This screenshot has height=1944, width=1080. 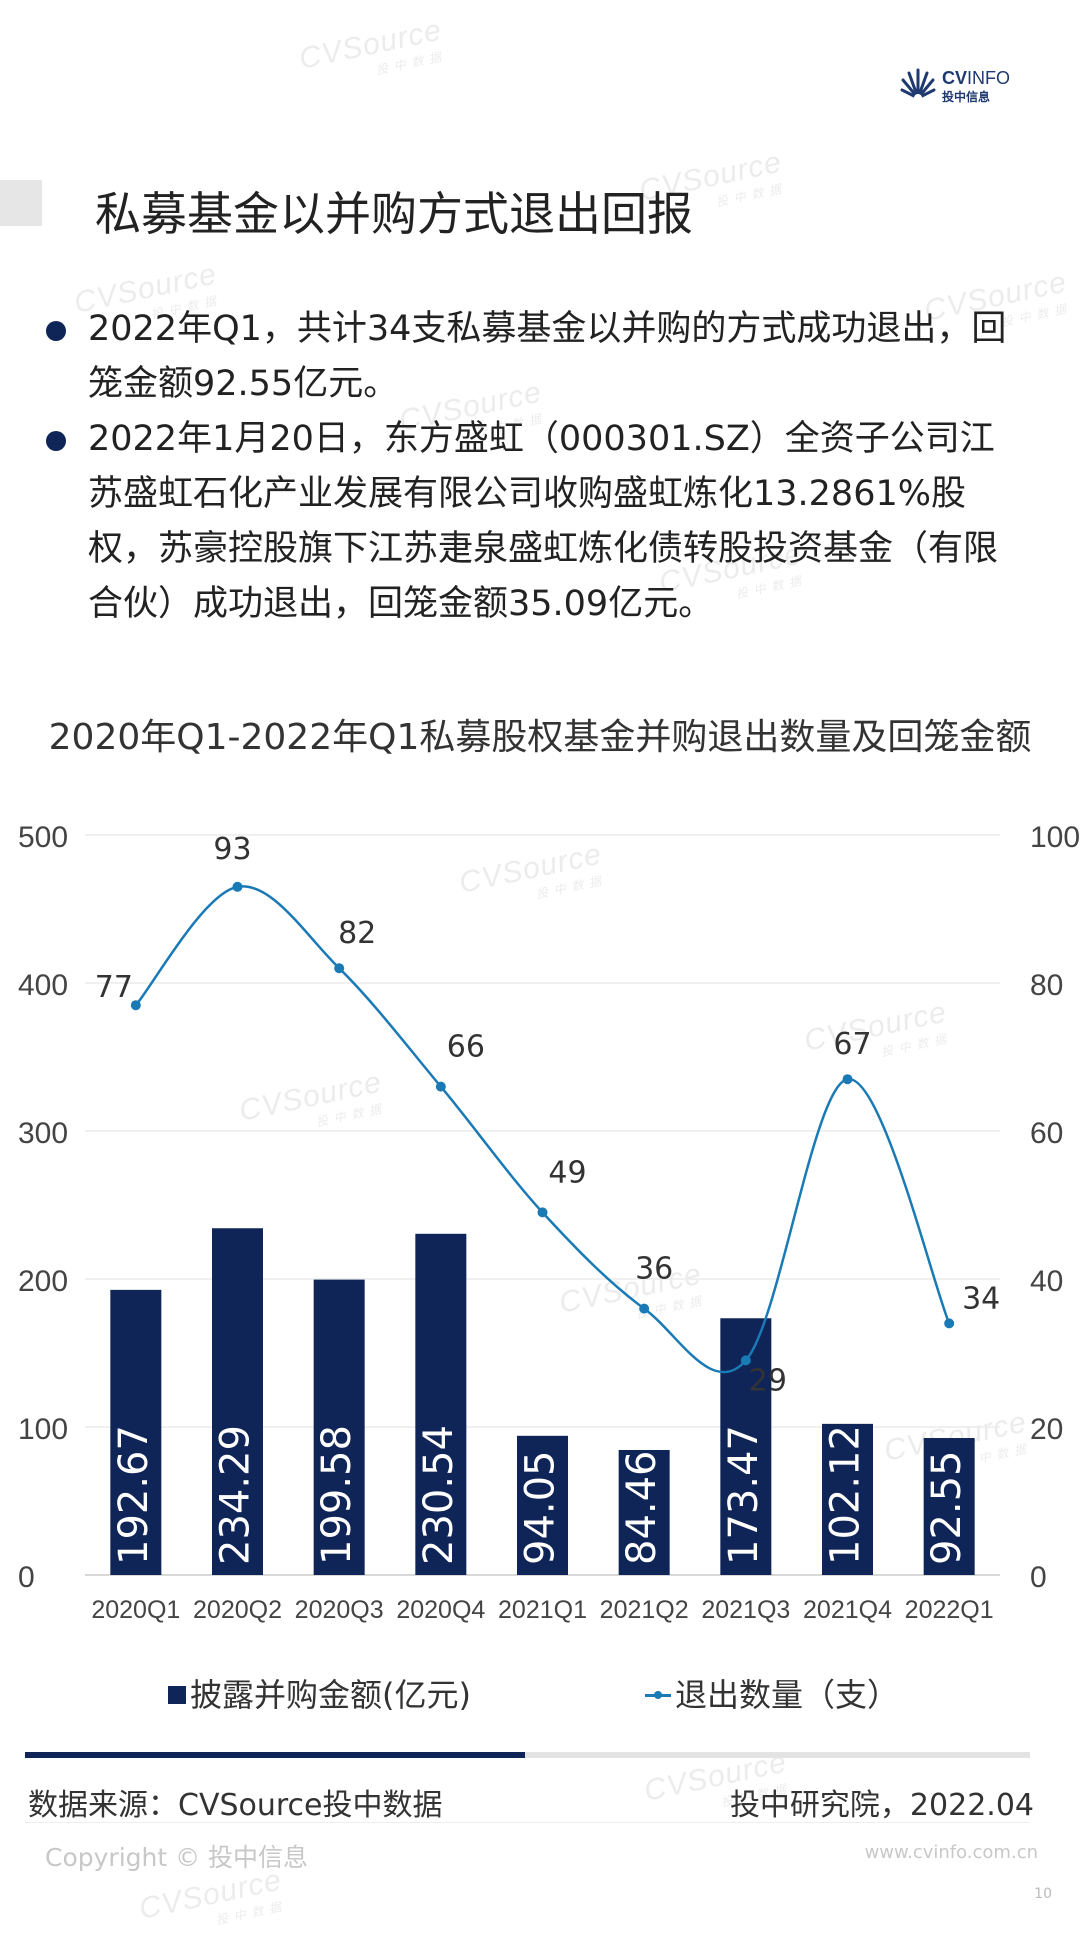 I want to click on y-right-tick-label: 20, so click(x=1046, y=1429).